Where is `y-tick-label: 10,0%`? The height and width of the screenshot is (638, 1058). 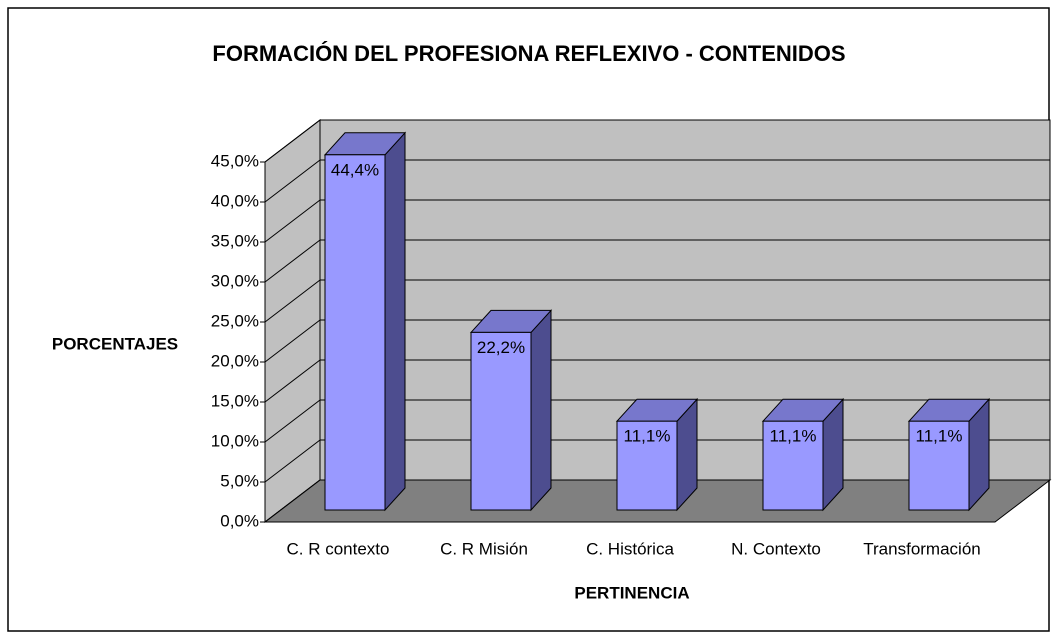
y-tick-label: 10,0% is located at coordinates (235, 440).